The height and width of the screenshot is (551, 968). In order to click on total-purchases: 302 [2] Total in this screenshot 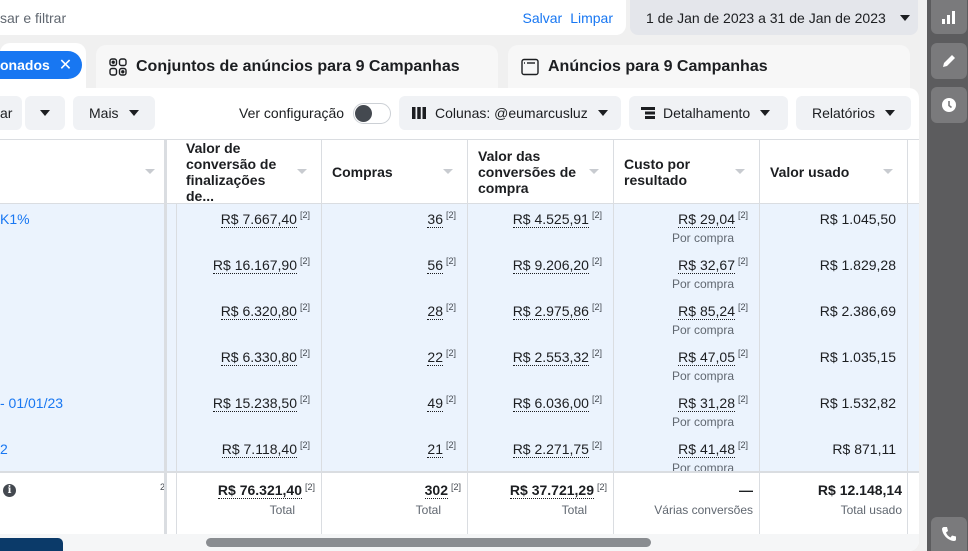, I will do `click(391, 506)`.